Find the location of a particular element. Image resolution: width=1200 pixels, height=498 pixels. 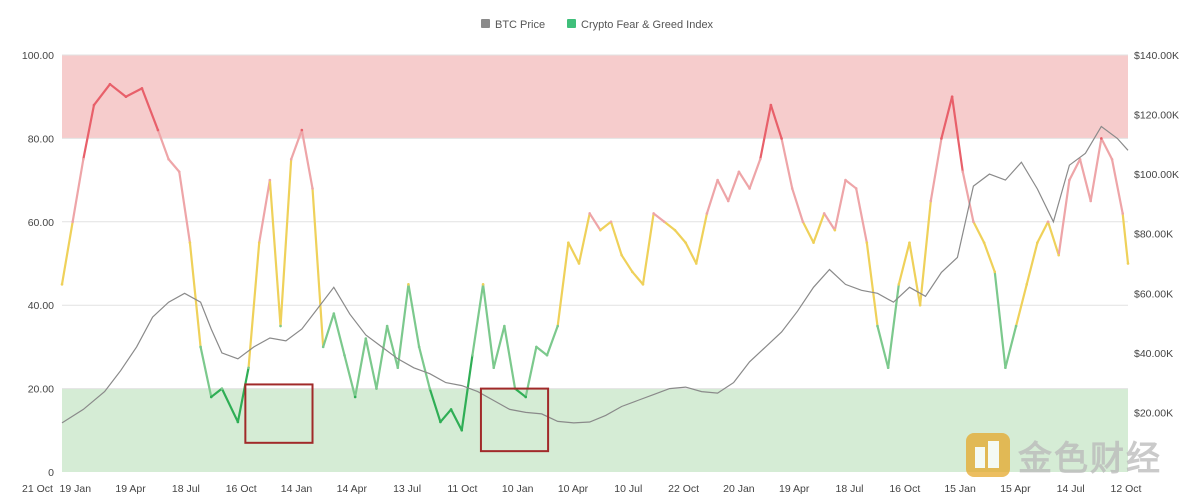

x-tick-label: 19 Apr is located at coordinates (794, 489).